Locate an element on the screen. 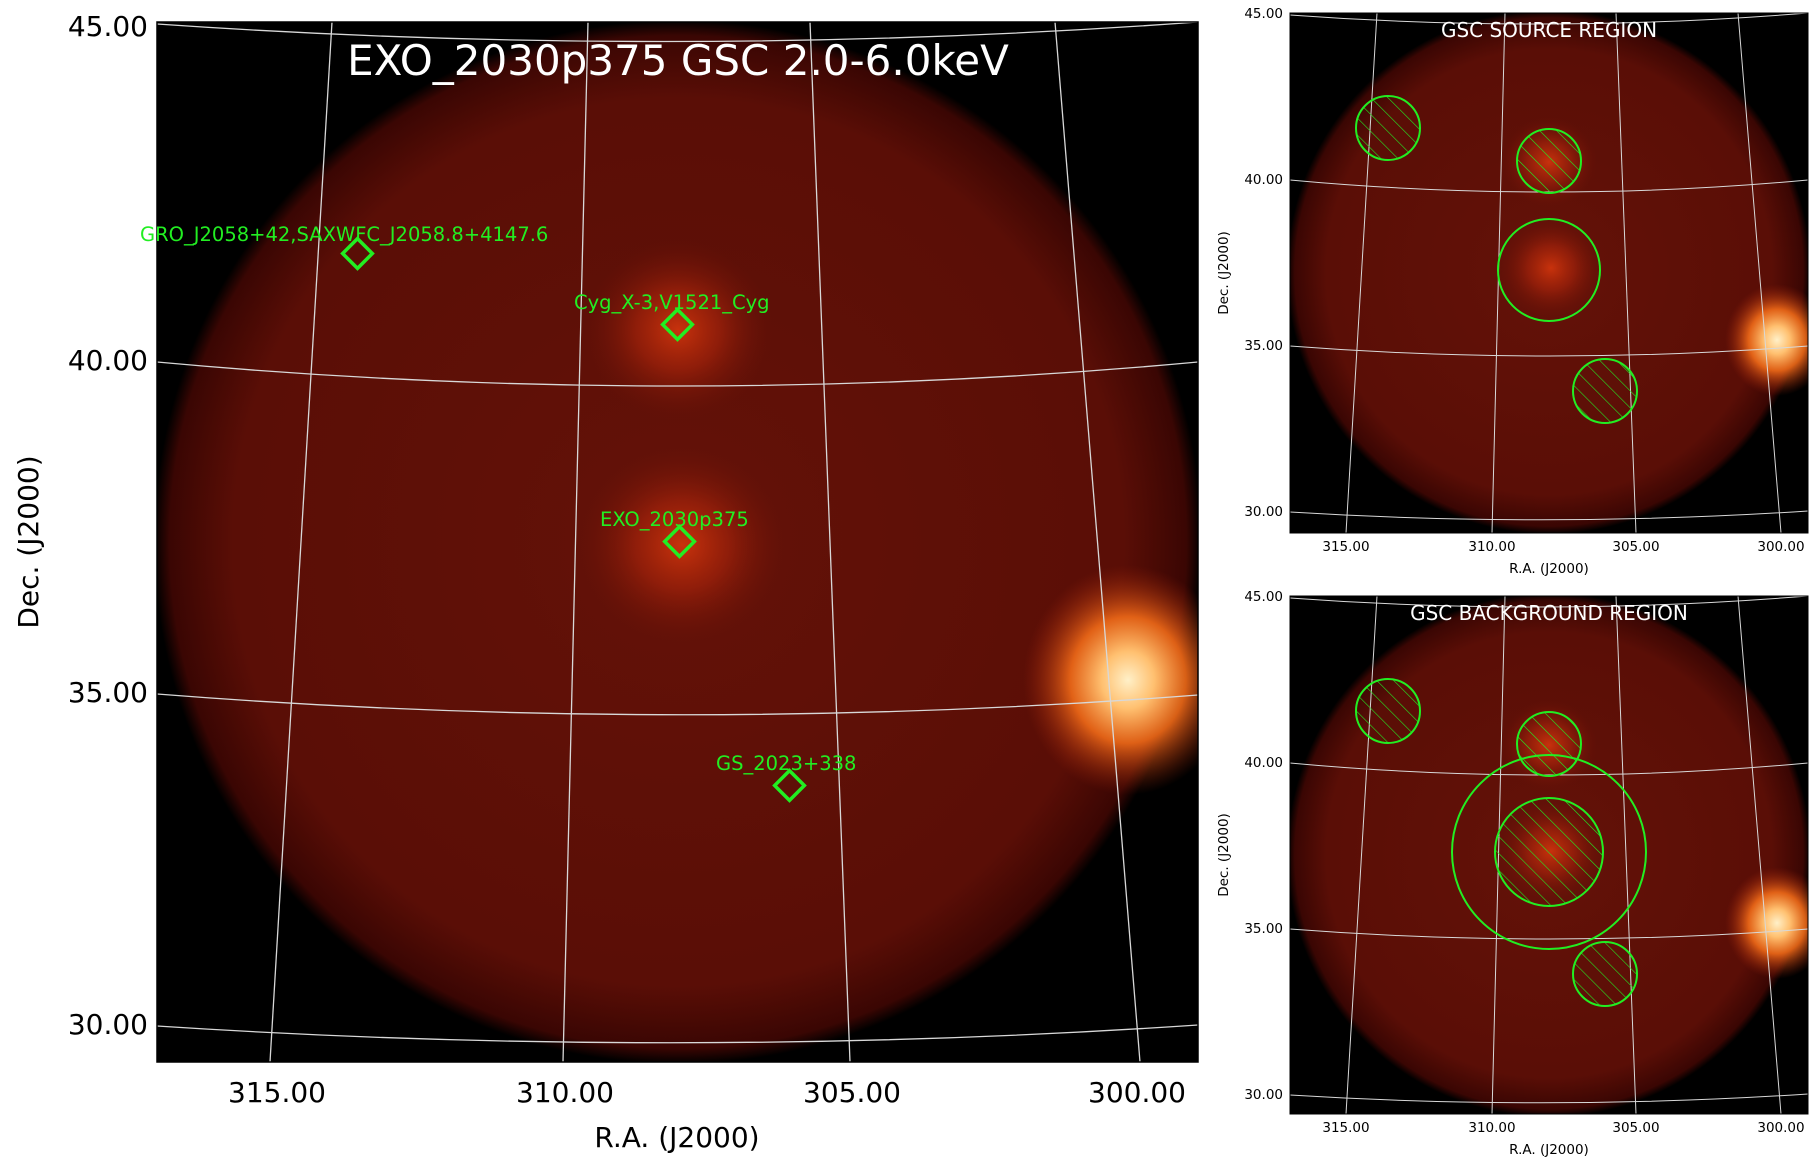 Image resolution: width=1815 pixels, height=1164 pixels. main-glow-exo2030 is located at coordinates (682, 545).